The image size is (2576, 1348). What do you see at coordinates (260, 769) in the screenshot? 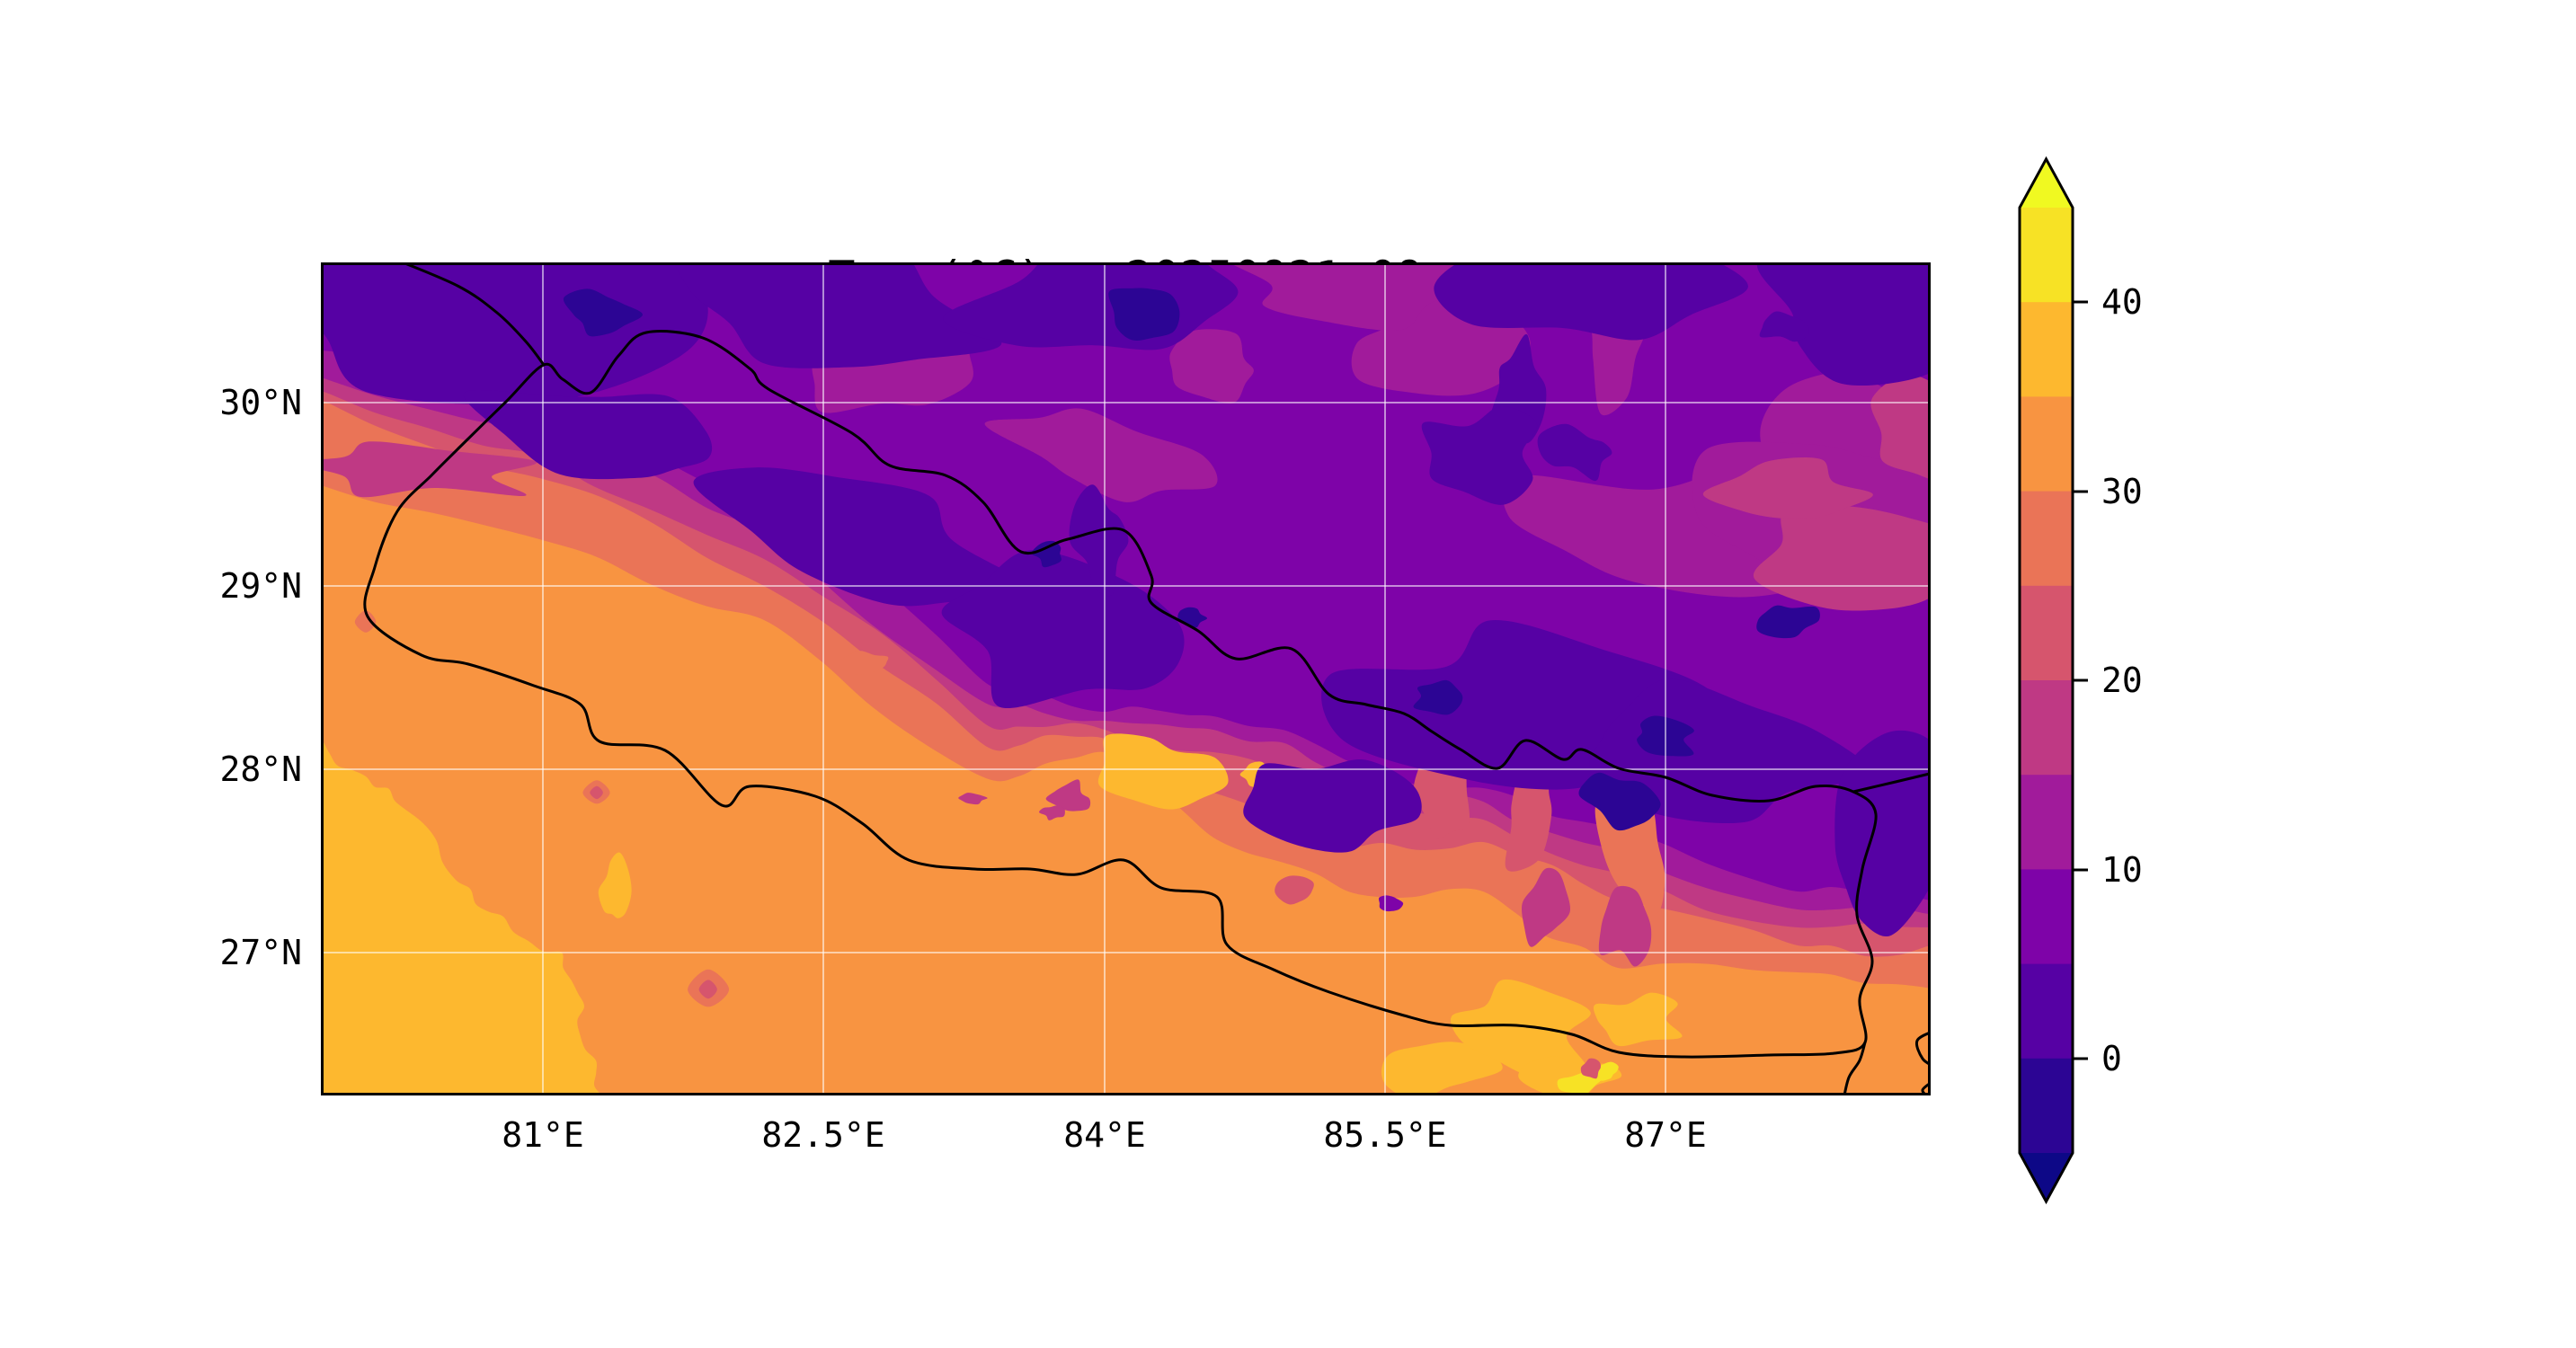
I see `y-tick-label: 28°N` at bounding box center [260, 769].